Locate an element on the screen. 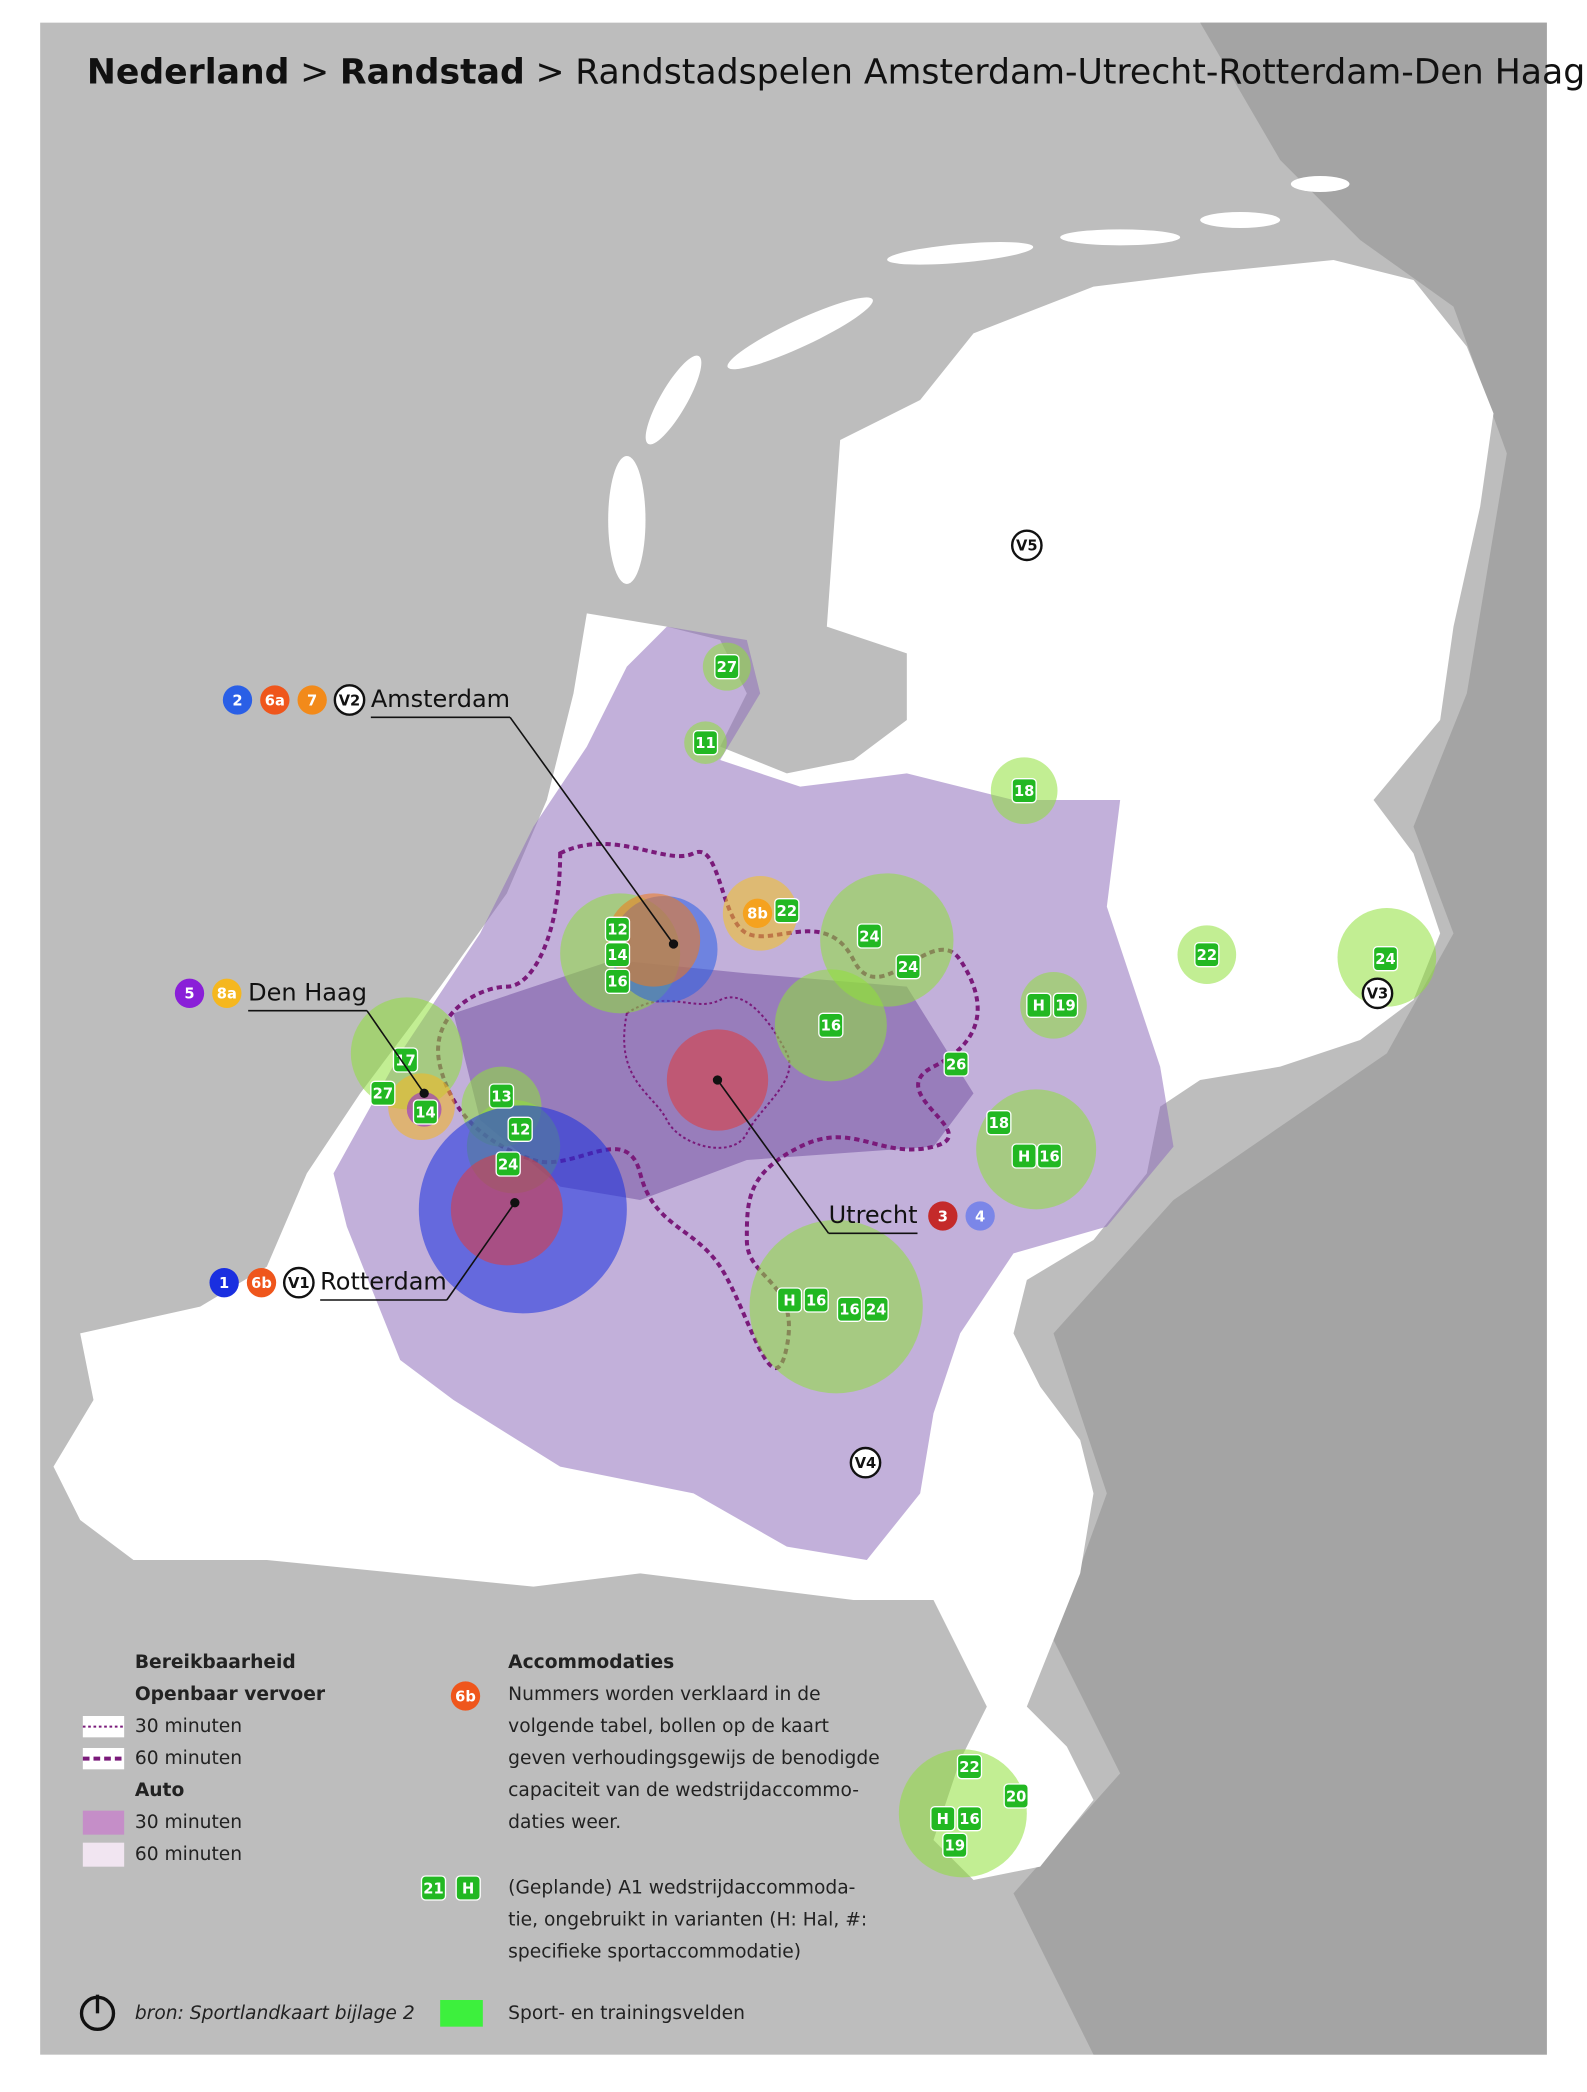  badge-label: 7 is located at coordinates (312, 700).